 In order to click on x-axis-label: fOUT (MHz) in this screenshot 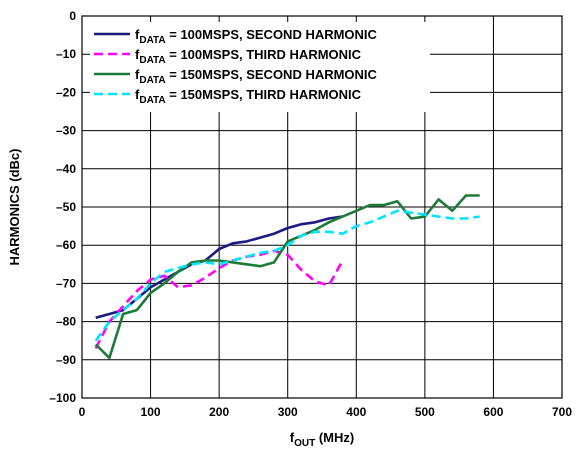, I will do `click(322, 439)`.